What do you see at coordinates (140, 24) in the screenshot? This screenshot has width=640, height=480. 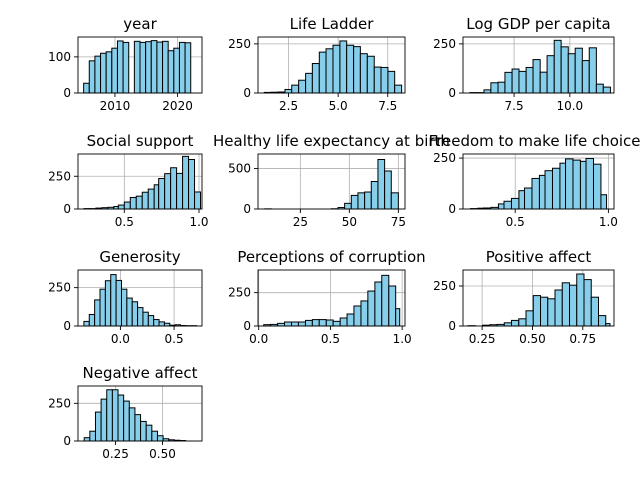 I see `panel-title: year` at bounding box center [140, 24].